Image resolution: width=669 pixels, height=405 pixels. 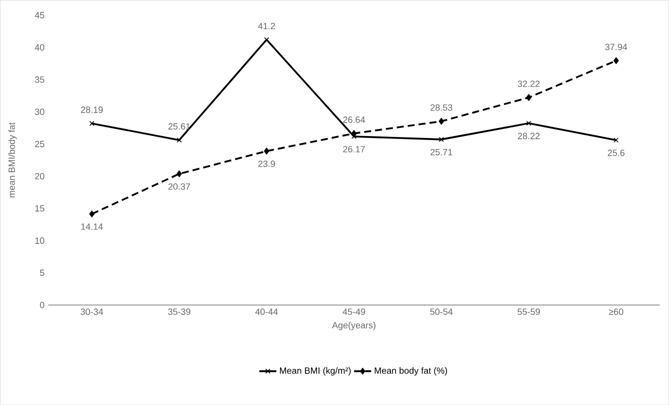 What do you see at coordinates (616, 153) in the screenshot?
I see `data-label: 25.6` at bounding box center [616, 153].